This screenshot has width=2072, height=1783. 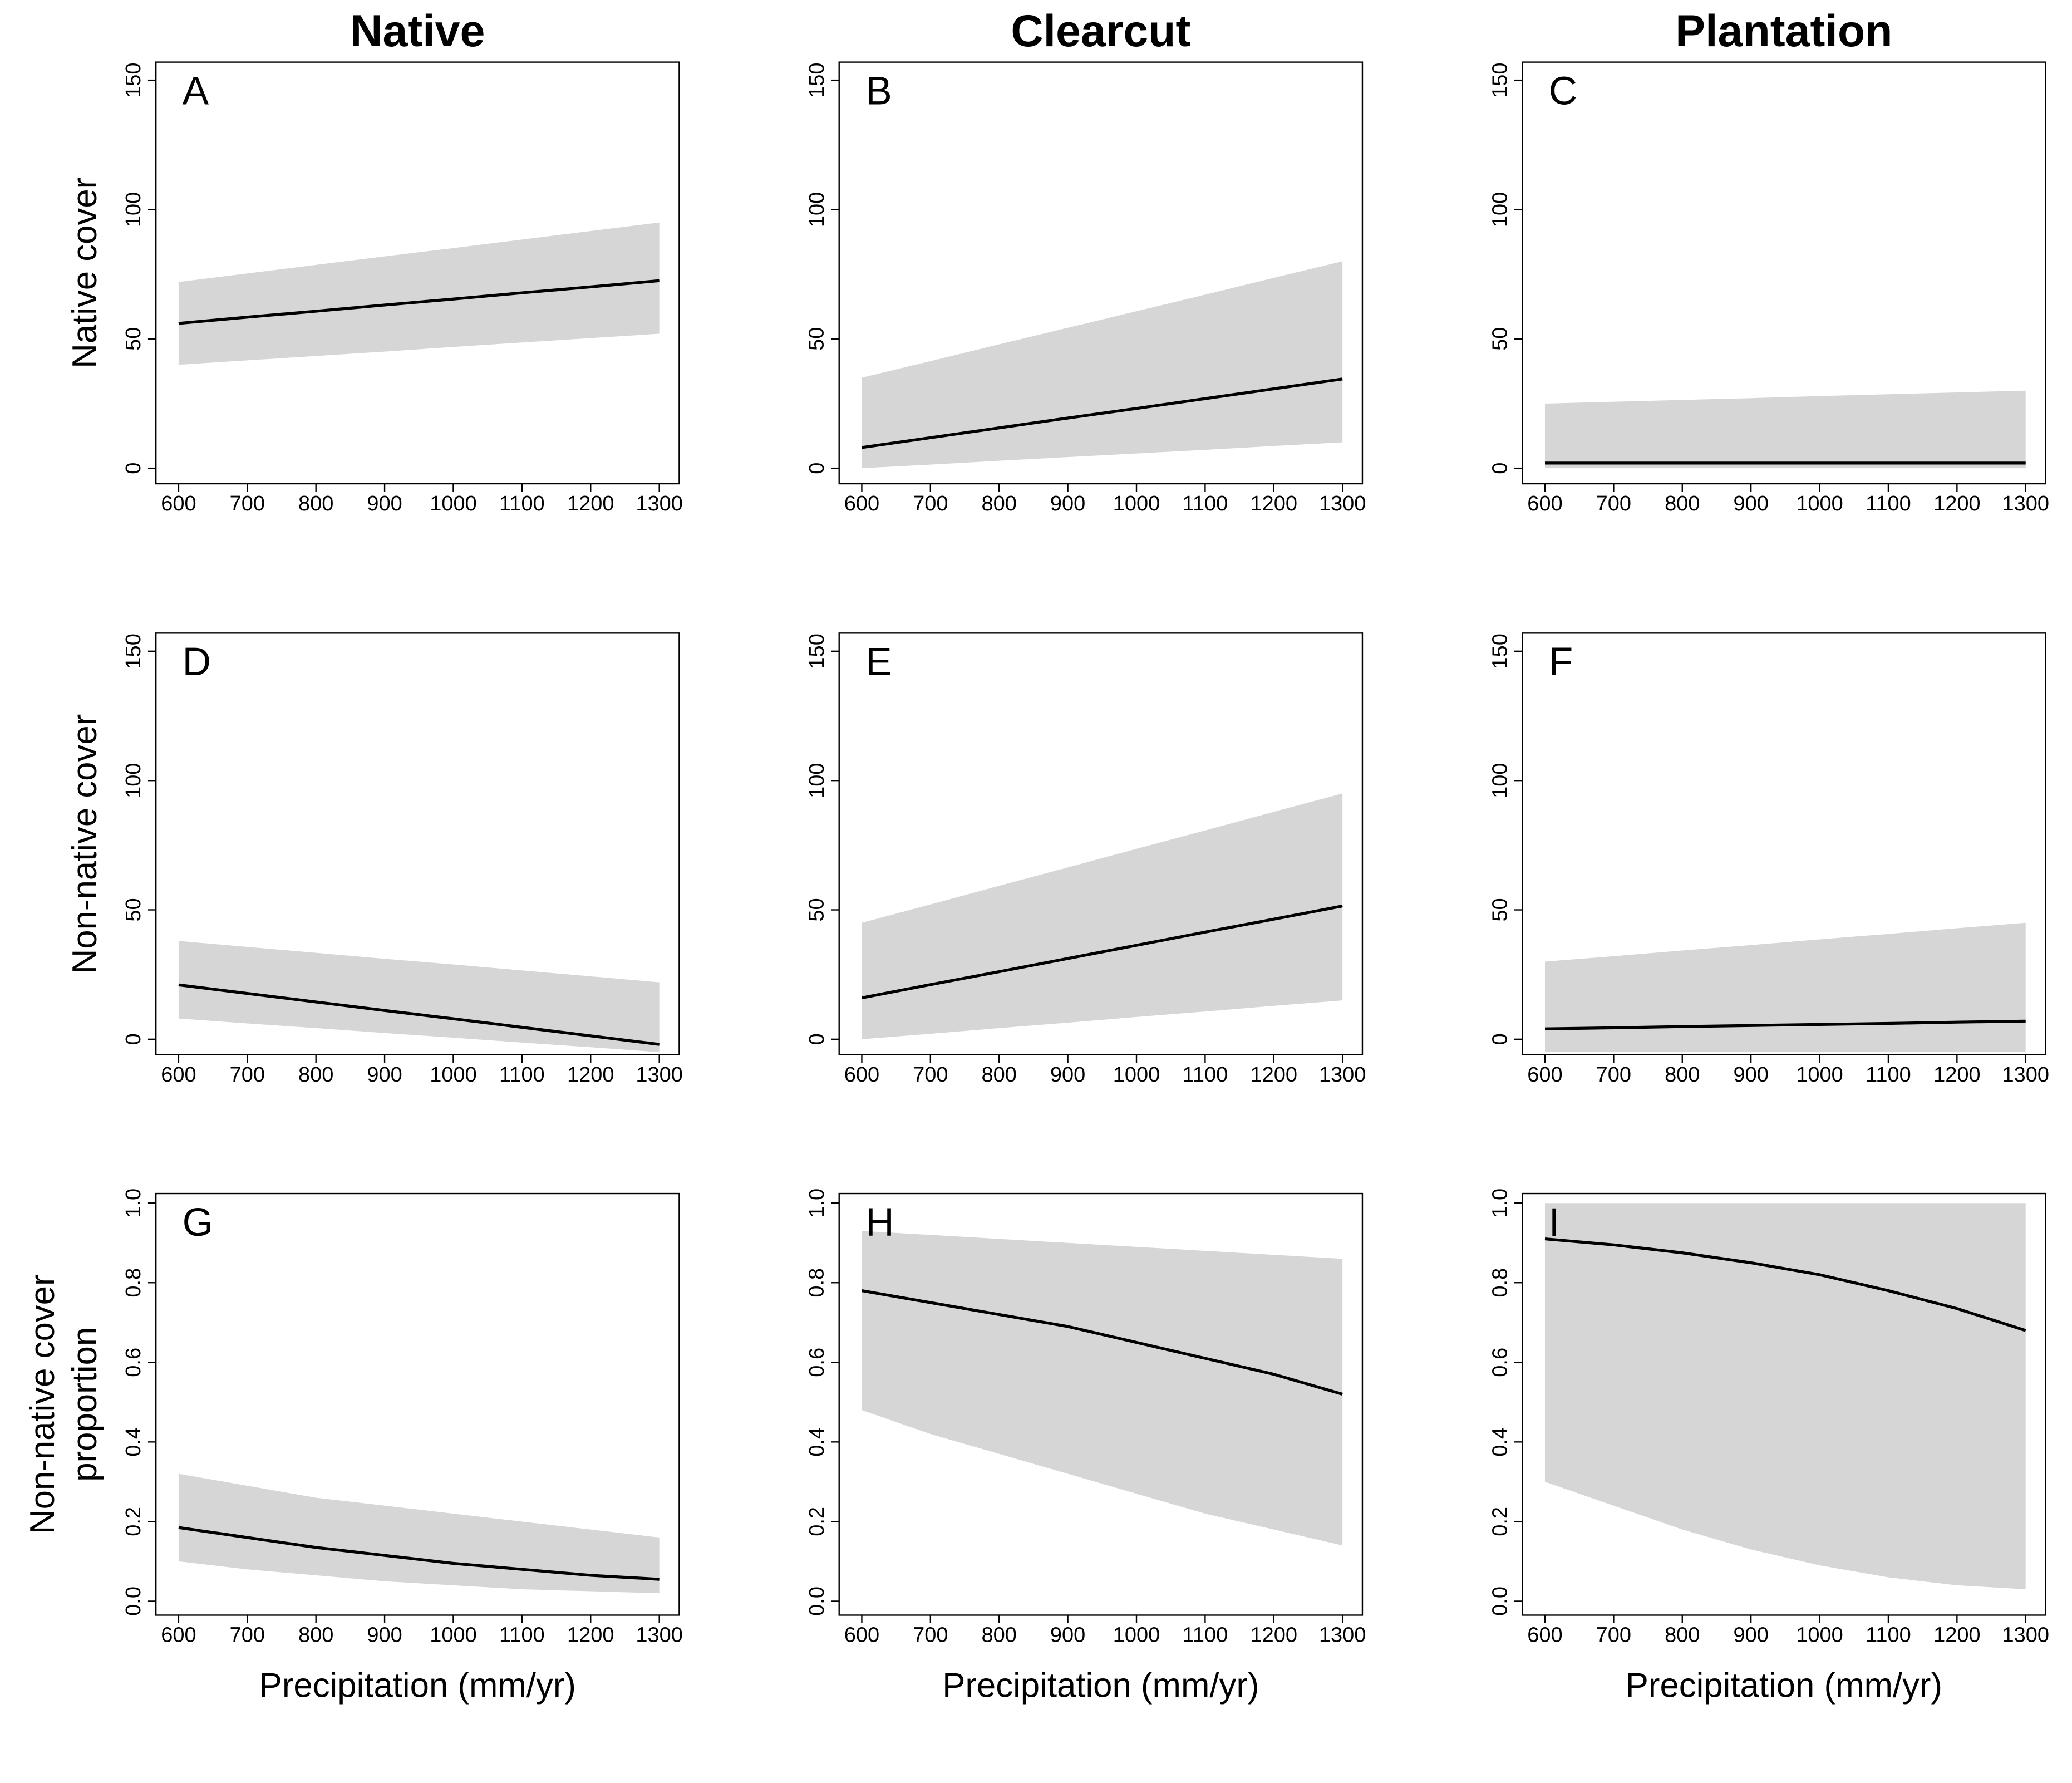 What do you see at coordinates (878, 91) in the screenshot?
I see `panel-letter: B` at bounding box center [878, 91].